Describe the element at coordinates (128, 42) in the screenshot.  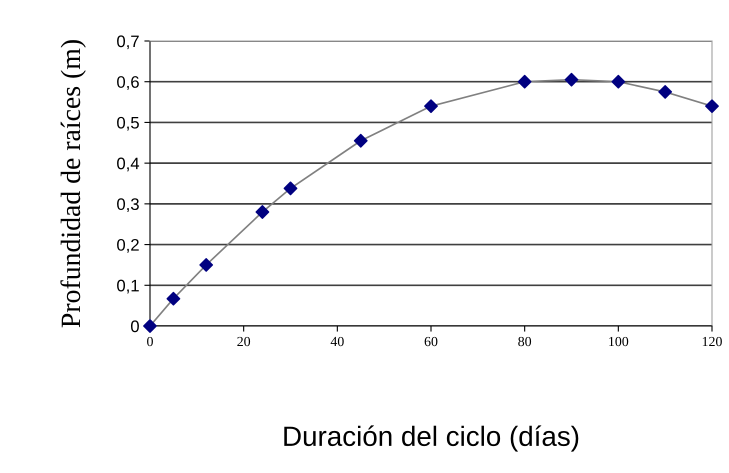
I see `y-tick-label: 0,7` at that location.